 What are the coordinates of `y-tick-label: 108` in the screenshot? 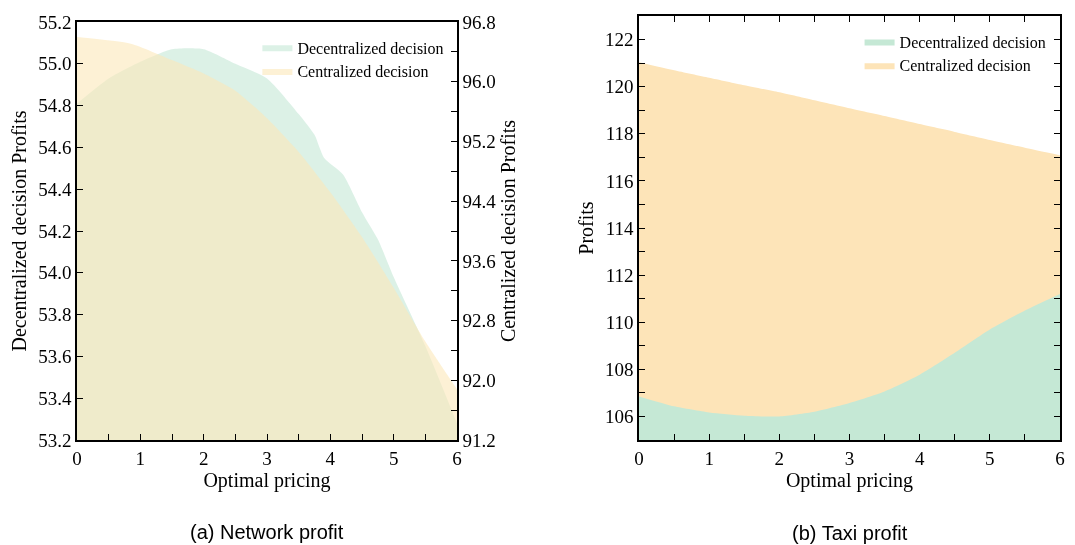 It's located at (619, 369).